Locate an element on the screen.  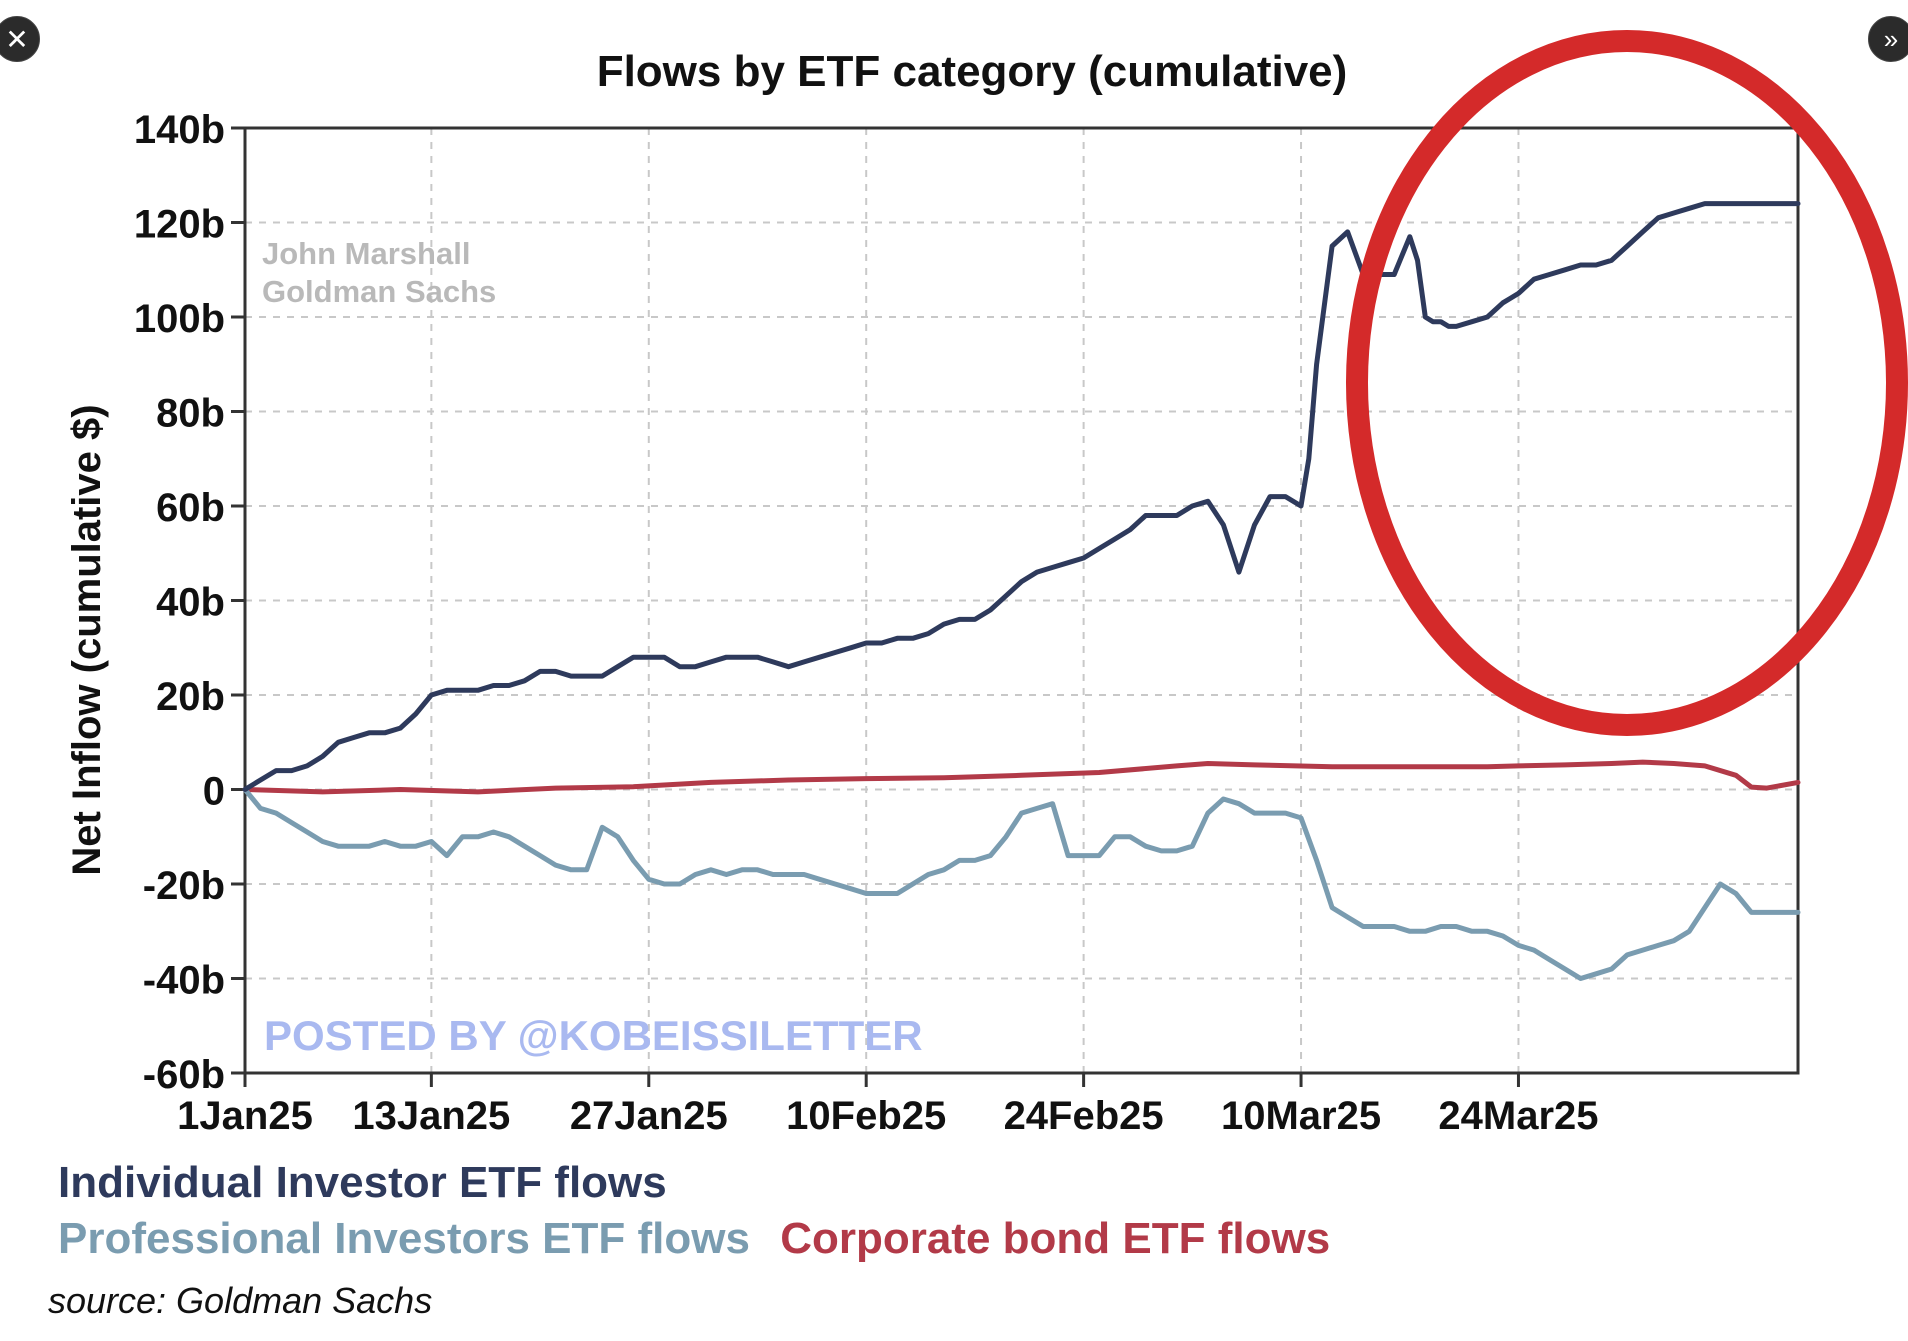
x-tick-label: 10Mar25 is located at coordinates (1301, 1116).